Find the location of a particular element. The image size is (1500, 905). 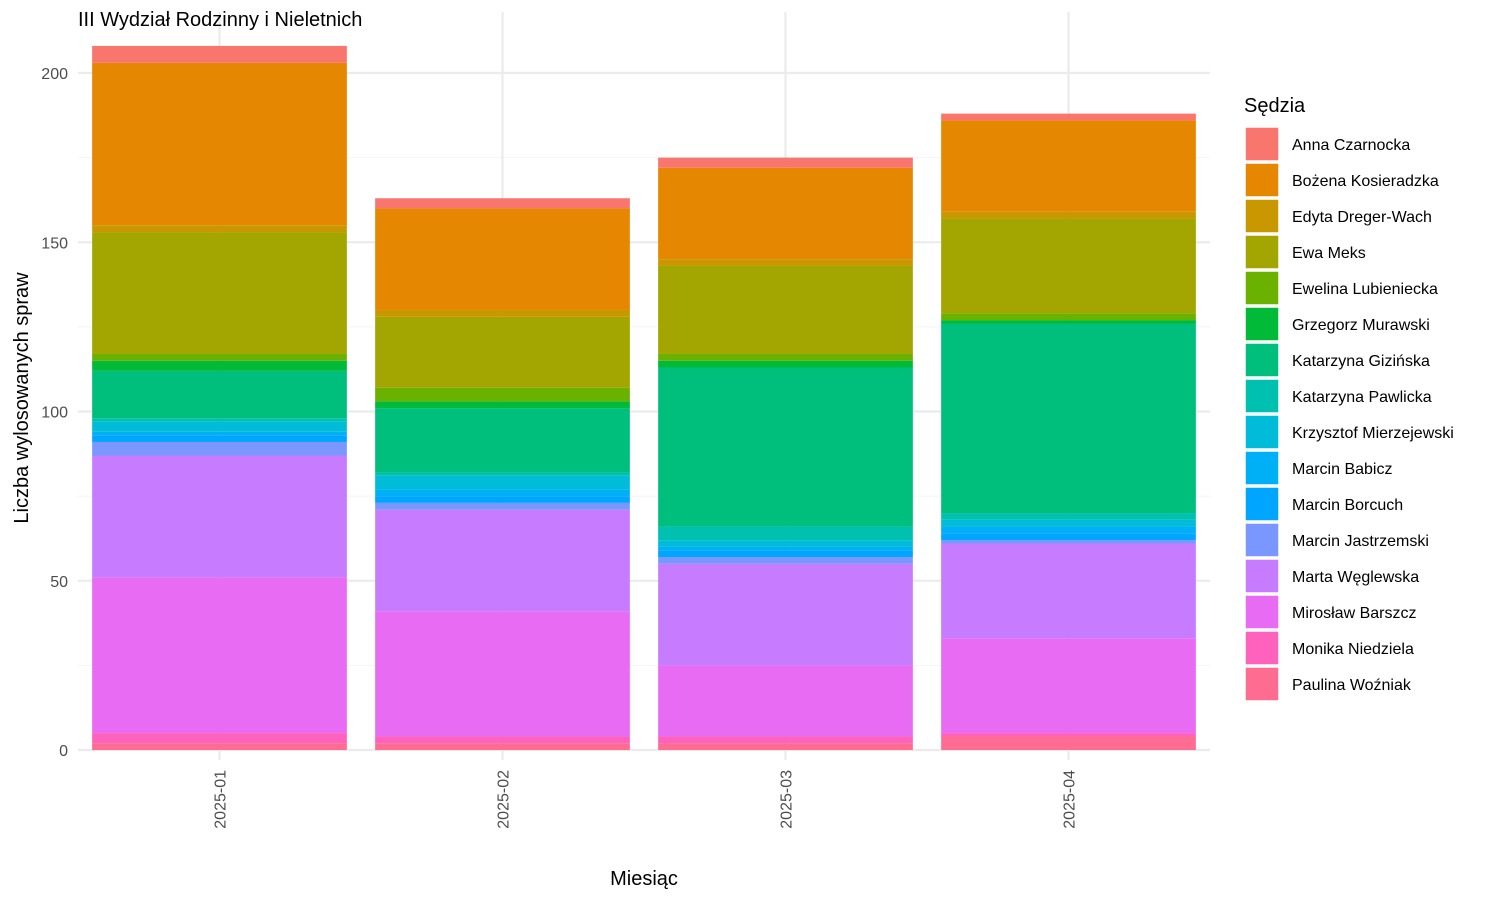

x-tick-label: 2025-01 is located at coordinates (221, 799).